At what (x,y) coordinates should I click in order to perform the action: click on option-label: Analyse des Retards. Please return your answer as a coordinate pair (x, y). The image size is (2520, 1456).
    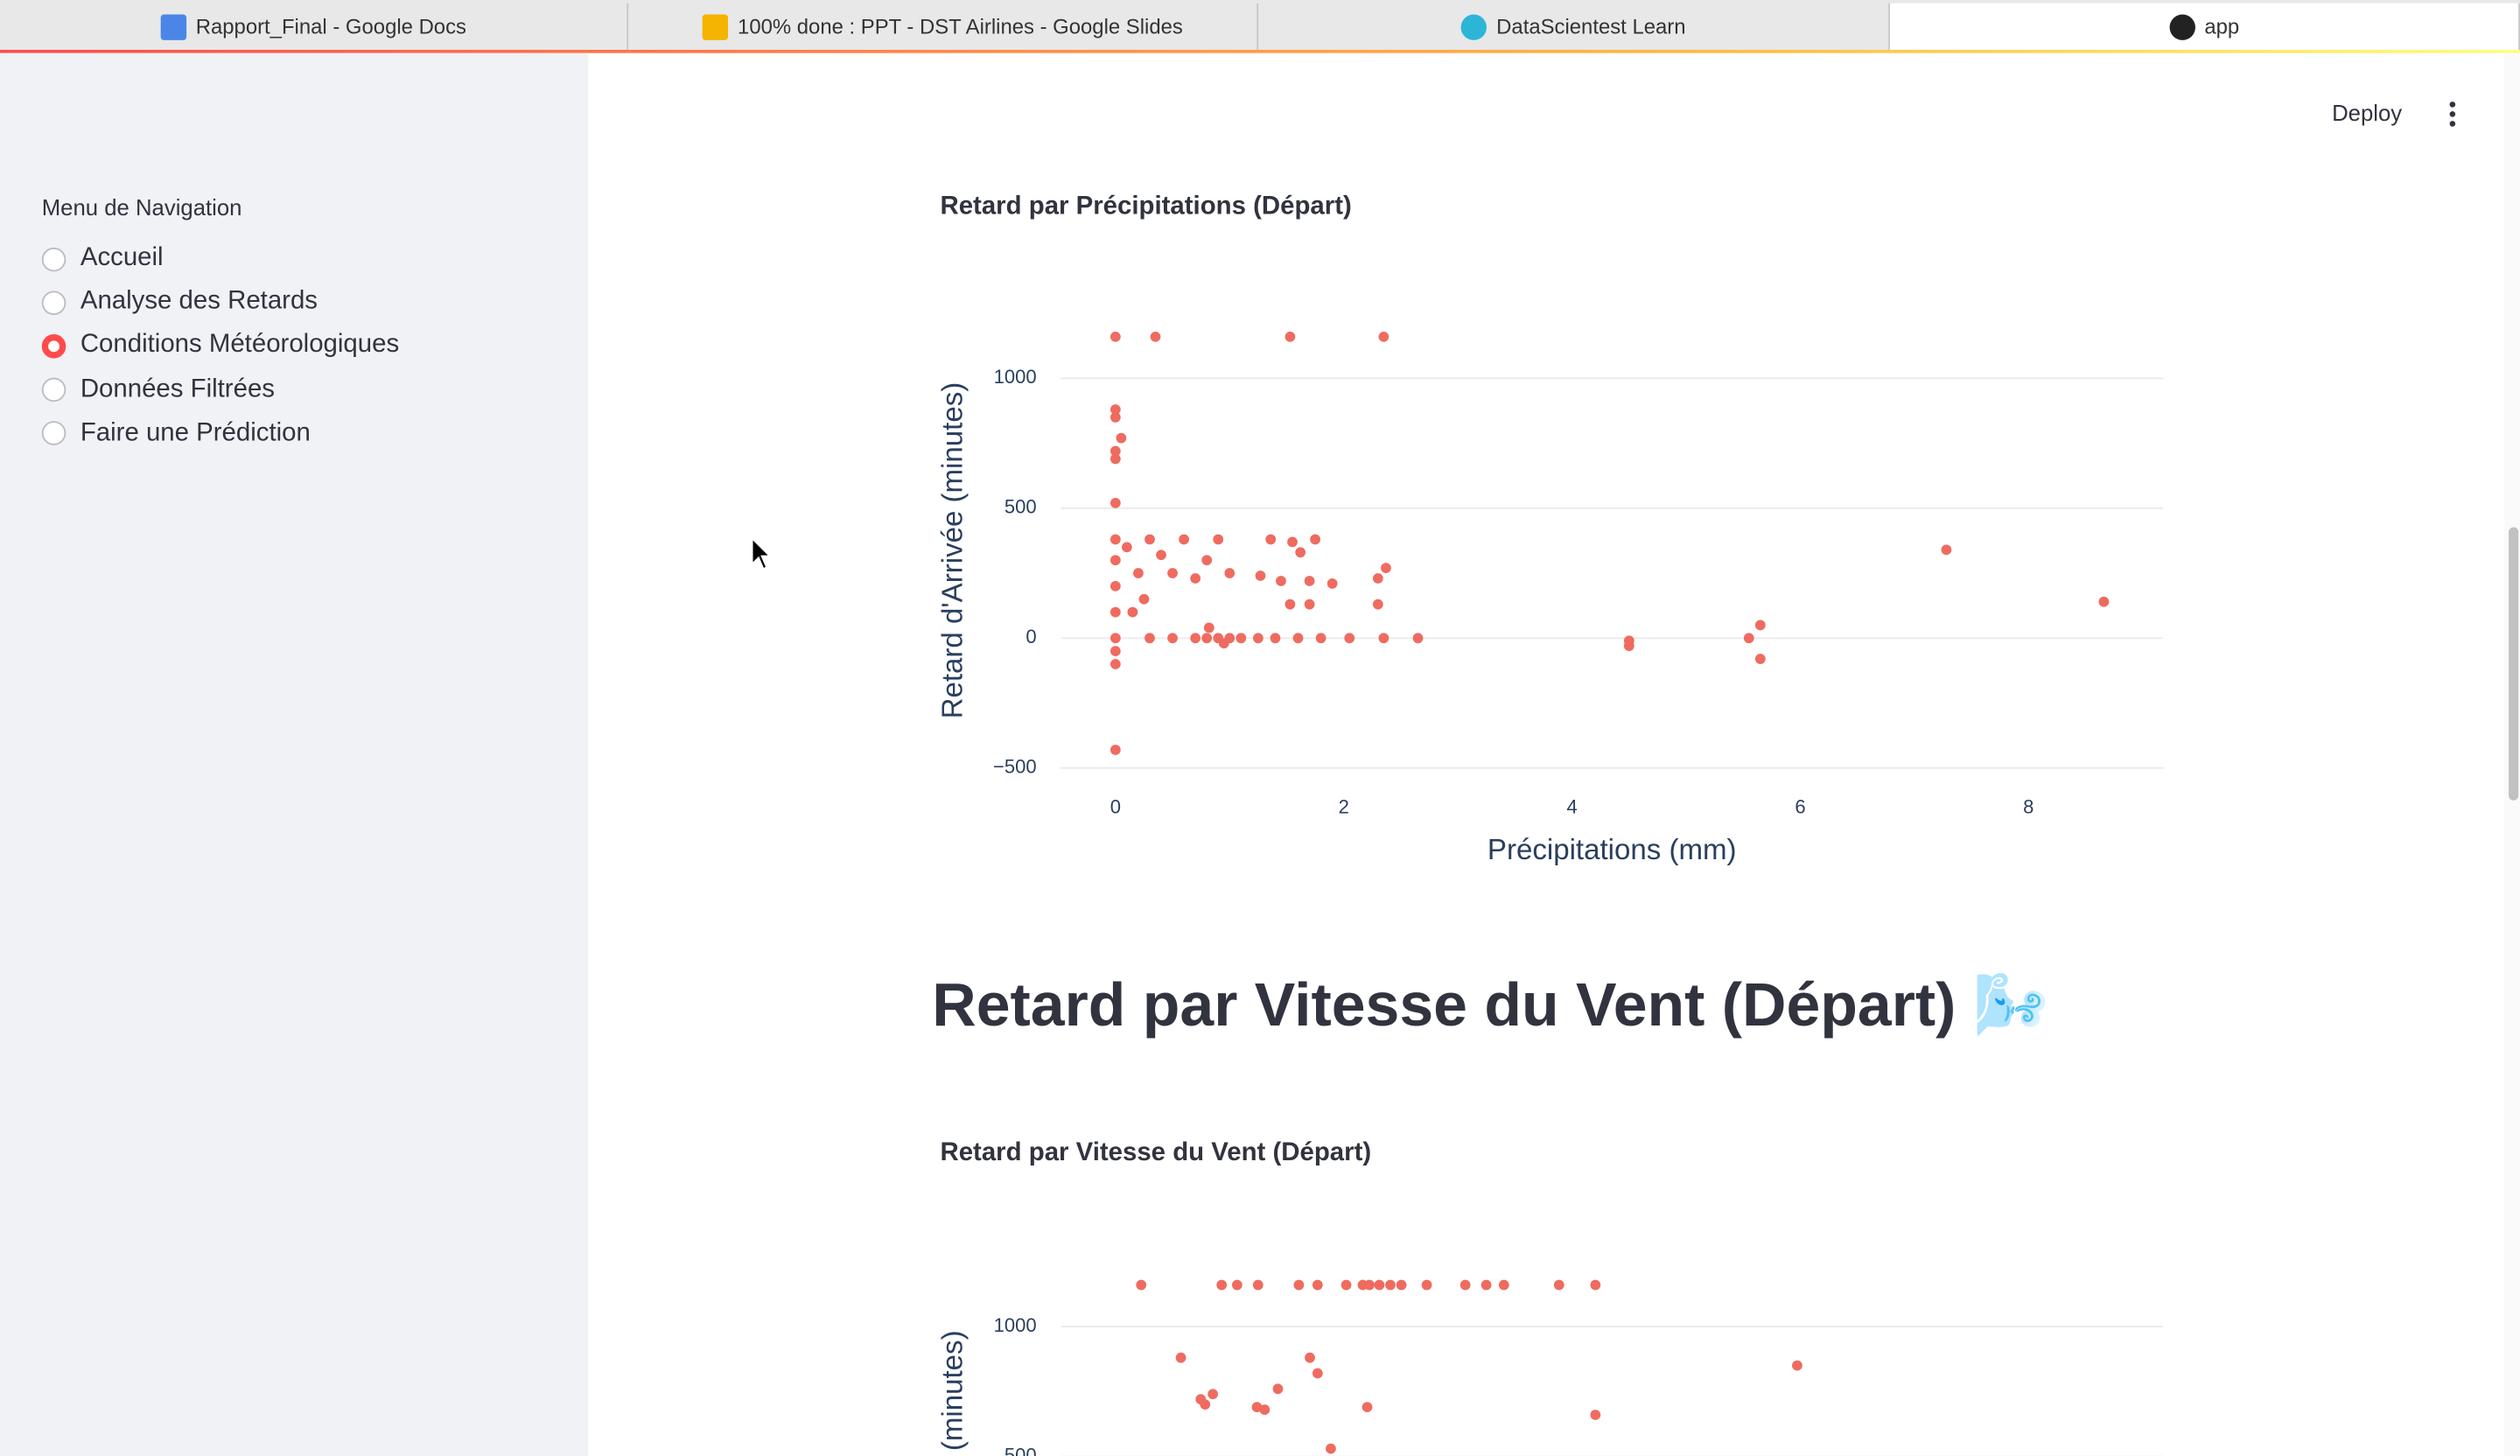
    Looking at the image, I should click on (199, 302).